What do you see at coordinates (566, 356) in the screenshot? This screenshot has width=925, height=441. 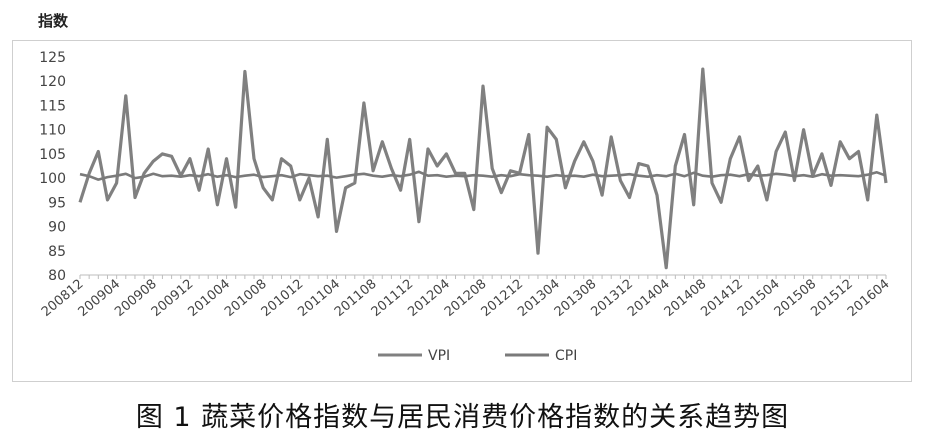 I see `legend-label-cpi: CPI` at bounding box center [566, 356].